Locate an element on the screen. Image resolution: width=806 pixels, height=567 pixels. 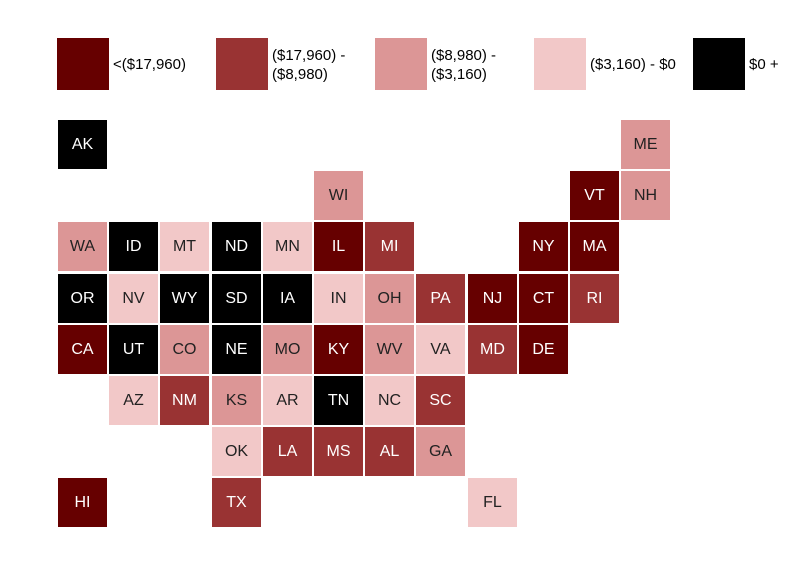
state-tile-fl: FL is located at coordinates (492, 502).